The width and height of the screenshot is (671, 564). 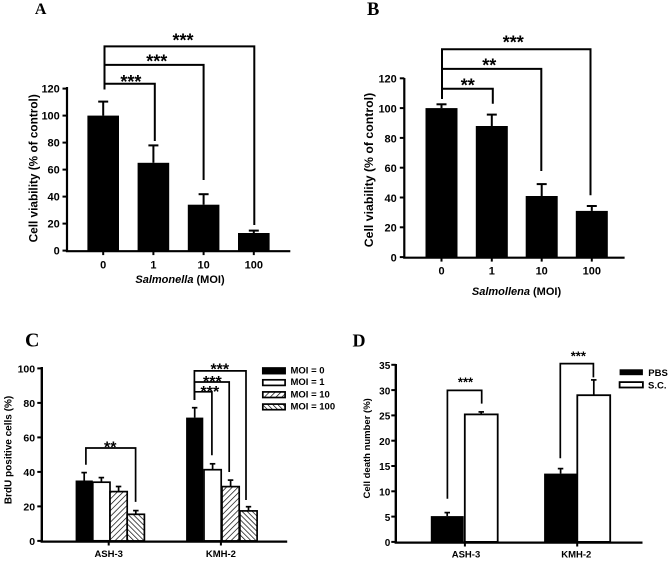 What do you see at coordinates (9, 450) in the screenshot?
I see `svg-text: BrdU positive cells (%)` at bounding box center [9, 450].